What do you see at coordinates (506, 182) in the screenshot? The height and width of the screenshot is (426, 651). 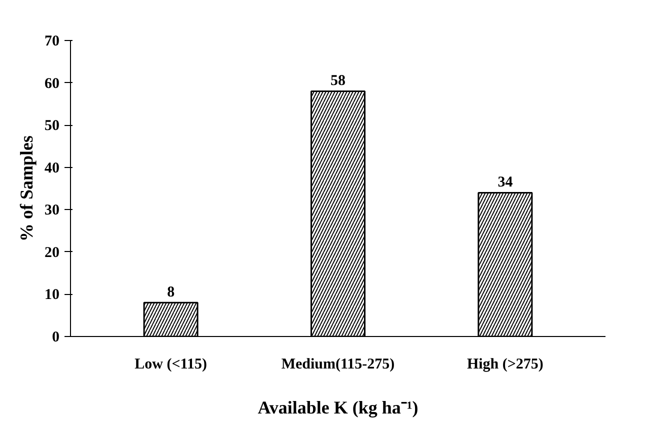 I see `data-label: 34` at bounding box center [506, 182].